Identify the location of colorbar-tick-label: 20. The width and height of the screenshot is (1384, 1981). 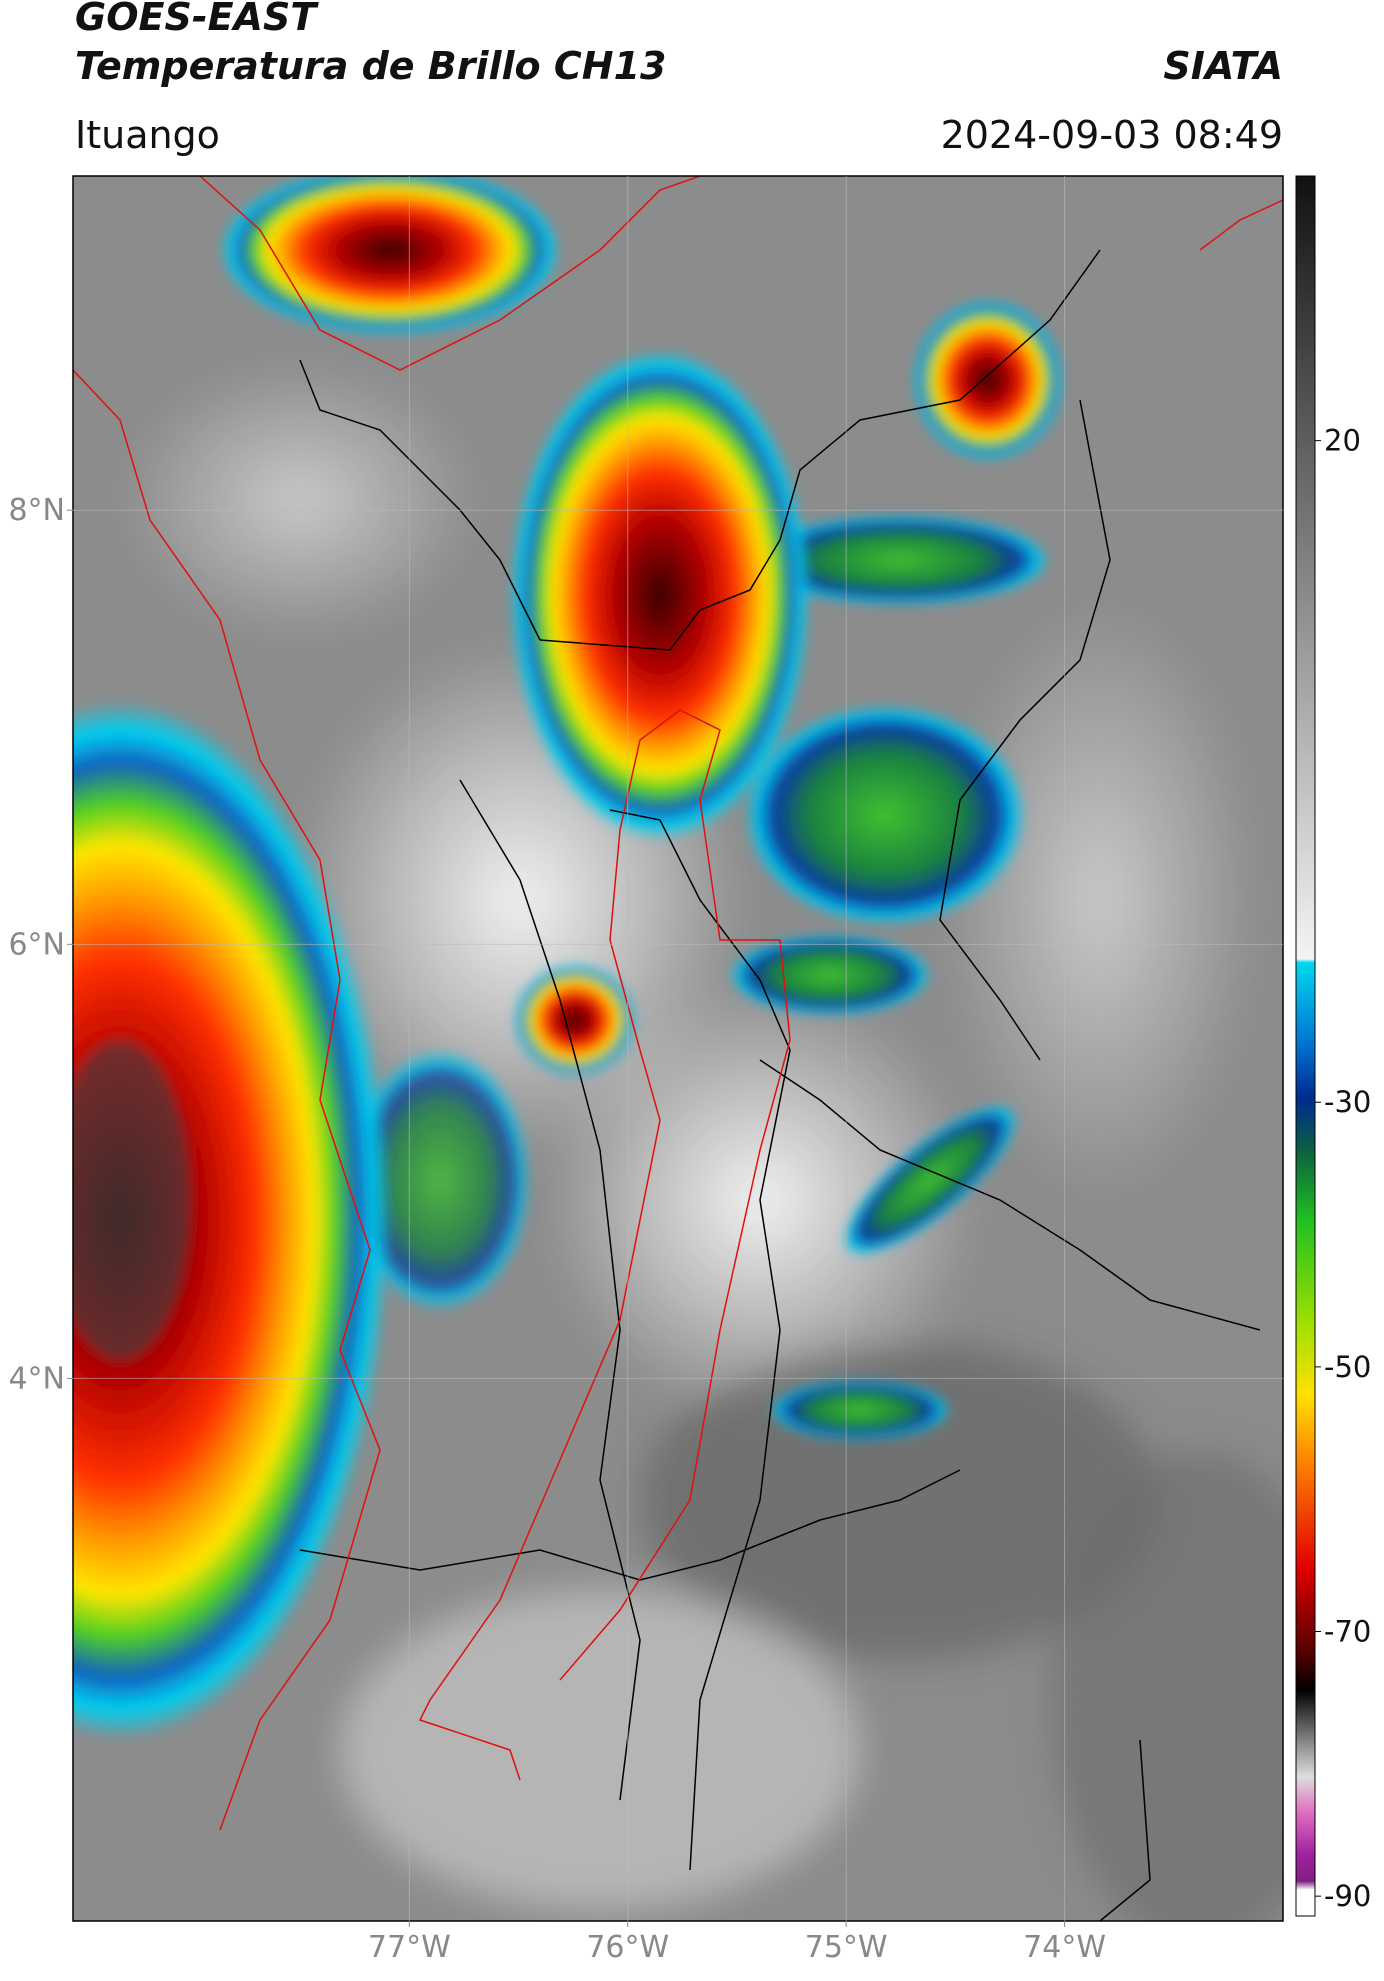
(1342, 441).